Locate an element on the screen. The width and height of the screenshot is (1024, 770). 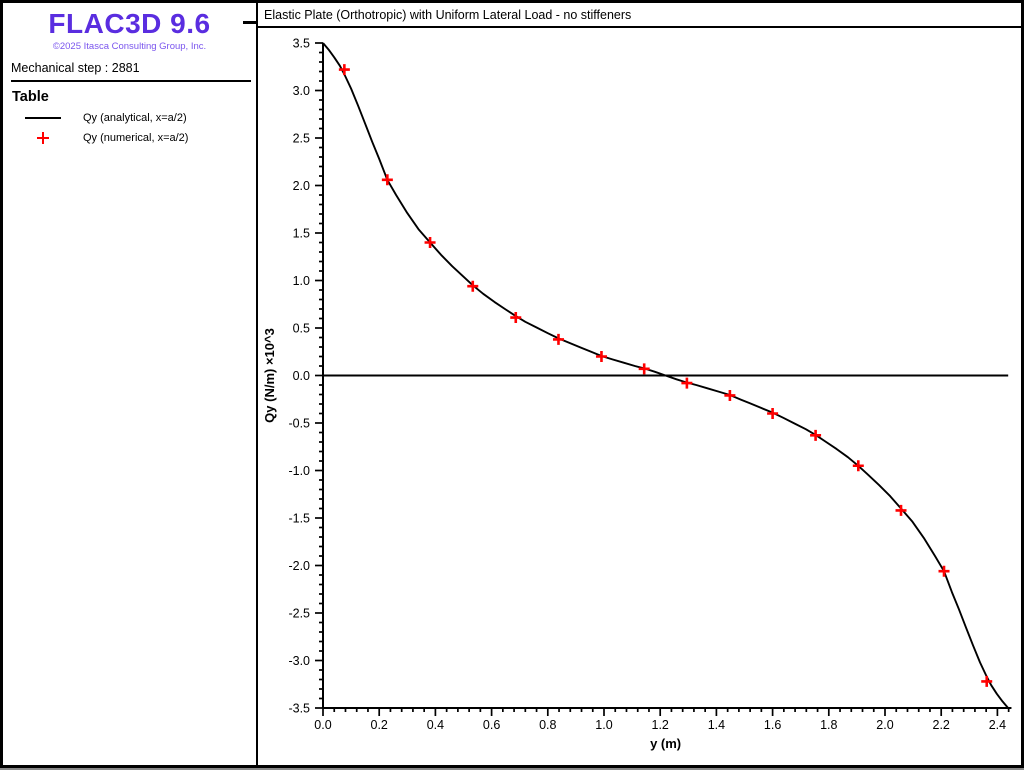
svg-text: 0.5 is located at coordinates (301, 329).